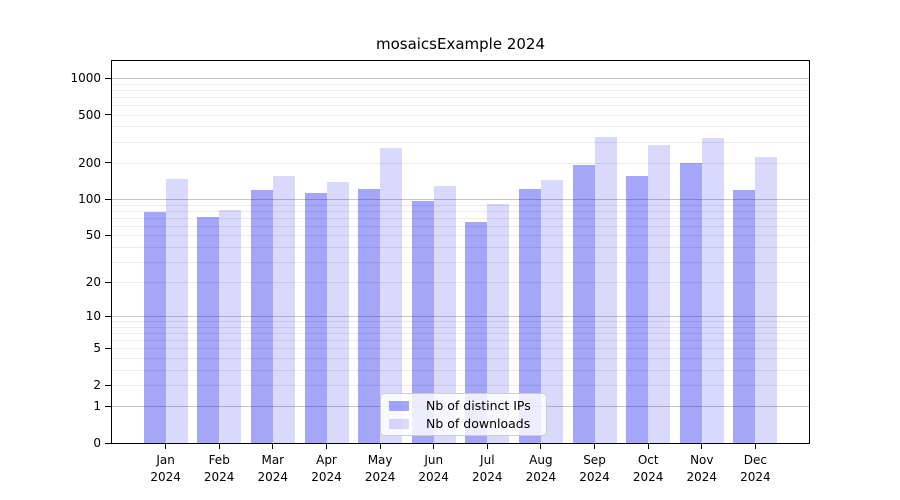 Image resolution: width=900 pixels, height=500 pixels. What do you see at coordinates (97, 406) in the screenshot?
I see `y-axis-label: 1` at bounding box center [97, 406].